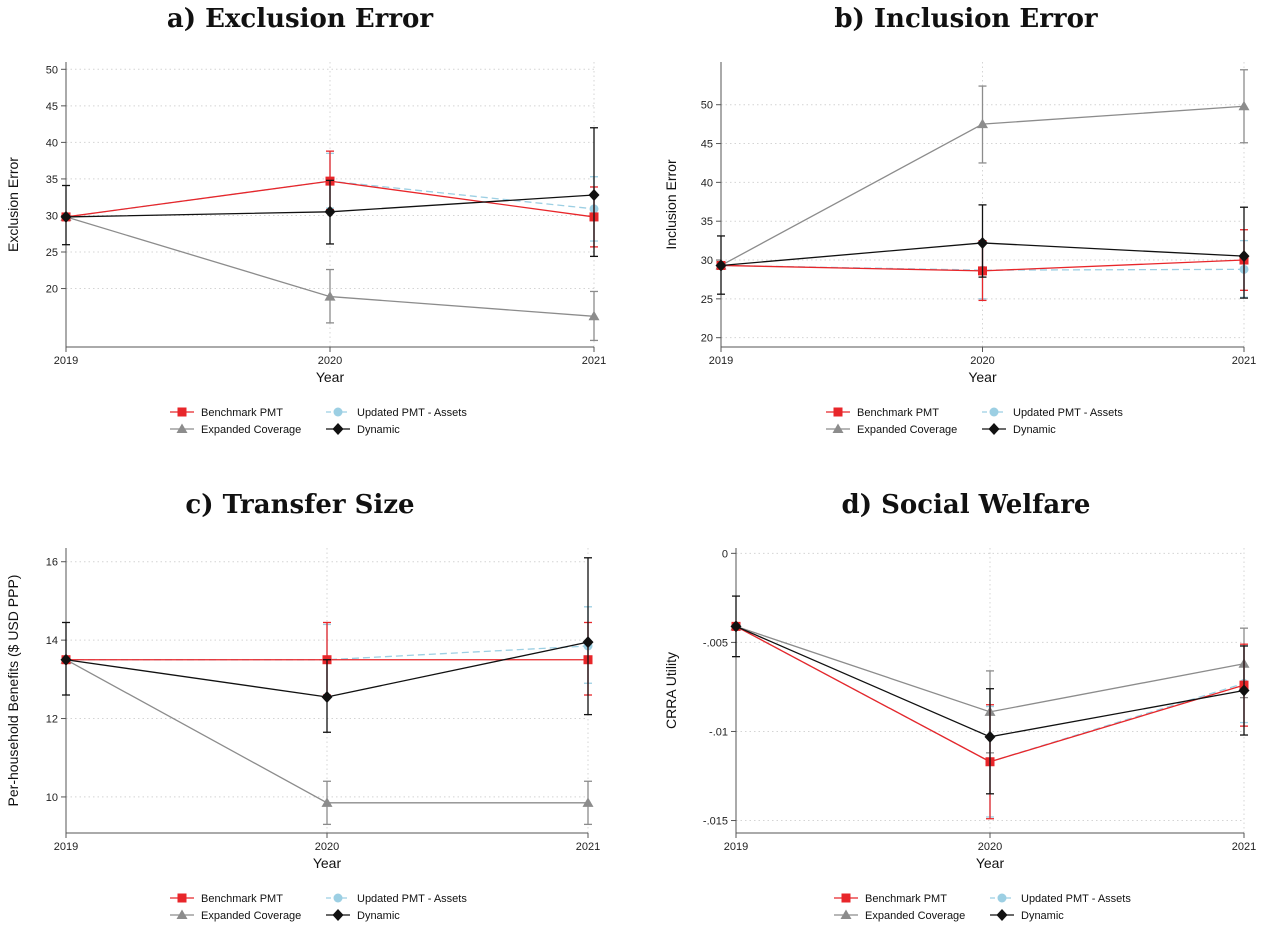 The width and height of the screenshot is (1269, 927). Describe the element at coordinates (13, 204) in the screenshot. I see `y-axis-label: Exclusion Error` at that location.